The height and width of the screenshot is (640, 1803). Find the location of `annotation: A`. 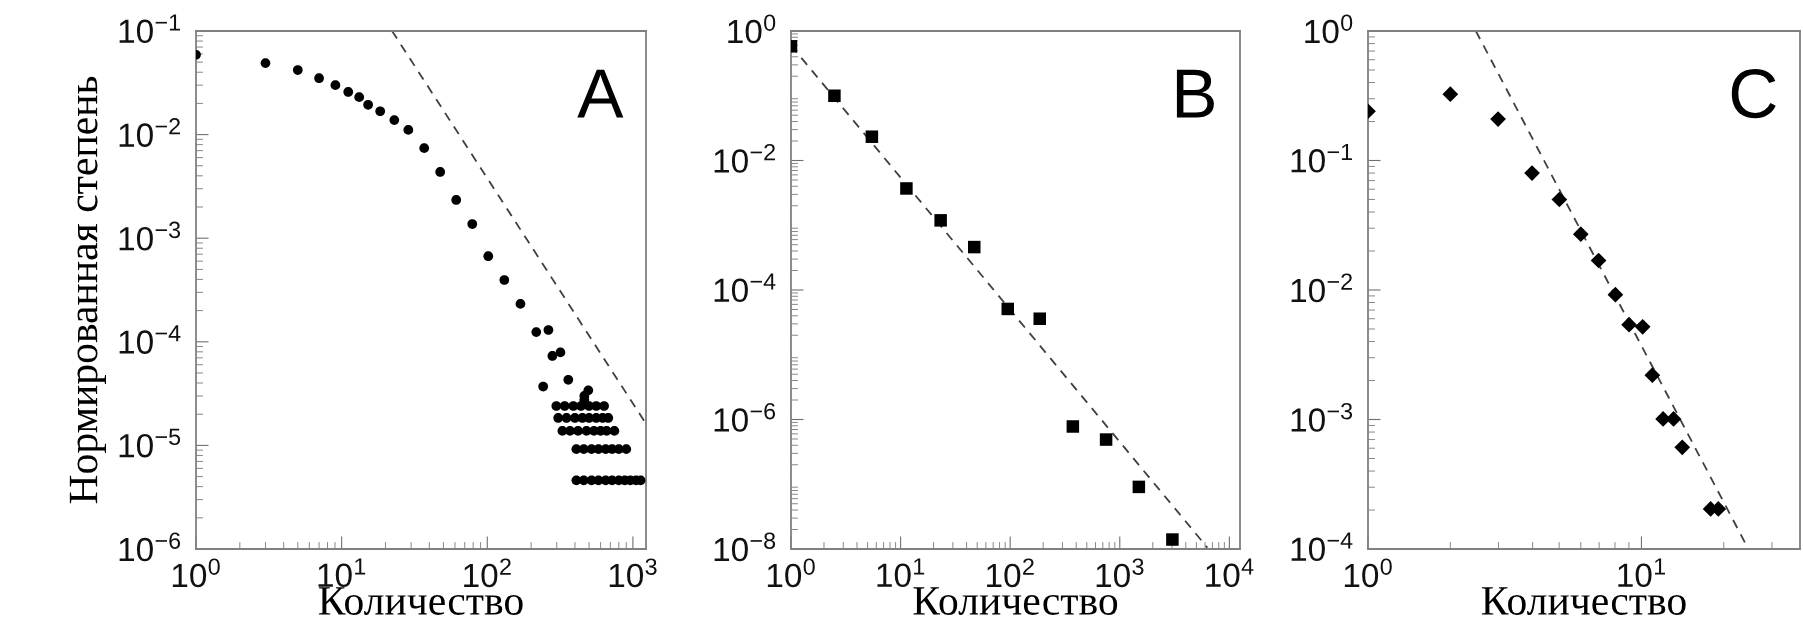

annotation: A is located at coordinates (600, 93).